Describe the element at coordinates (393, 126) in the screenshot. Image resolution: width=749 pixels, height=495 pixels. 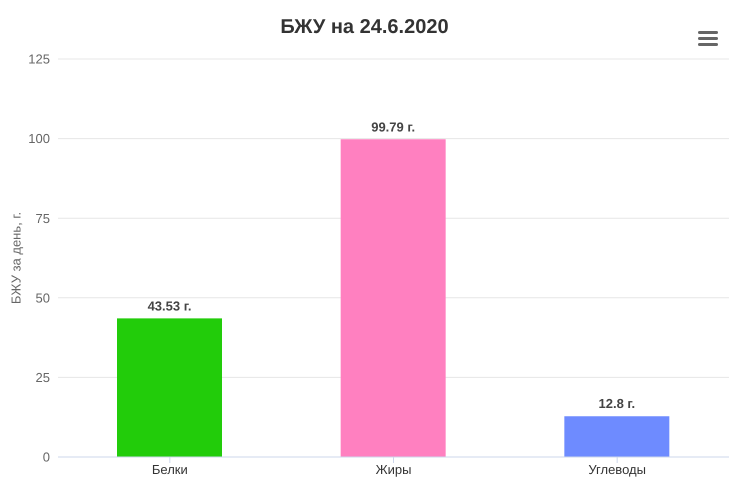
I see `data-label: 99.79 г.` at that location.